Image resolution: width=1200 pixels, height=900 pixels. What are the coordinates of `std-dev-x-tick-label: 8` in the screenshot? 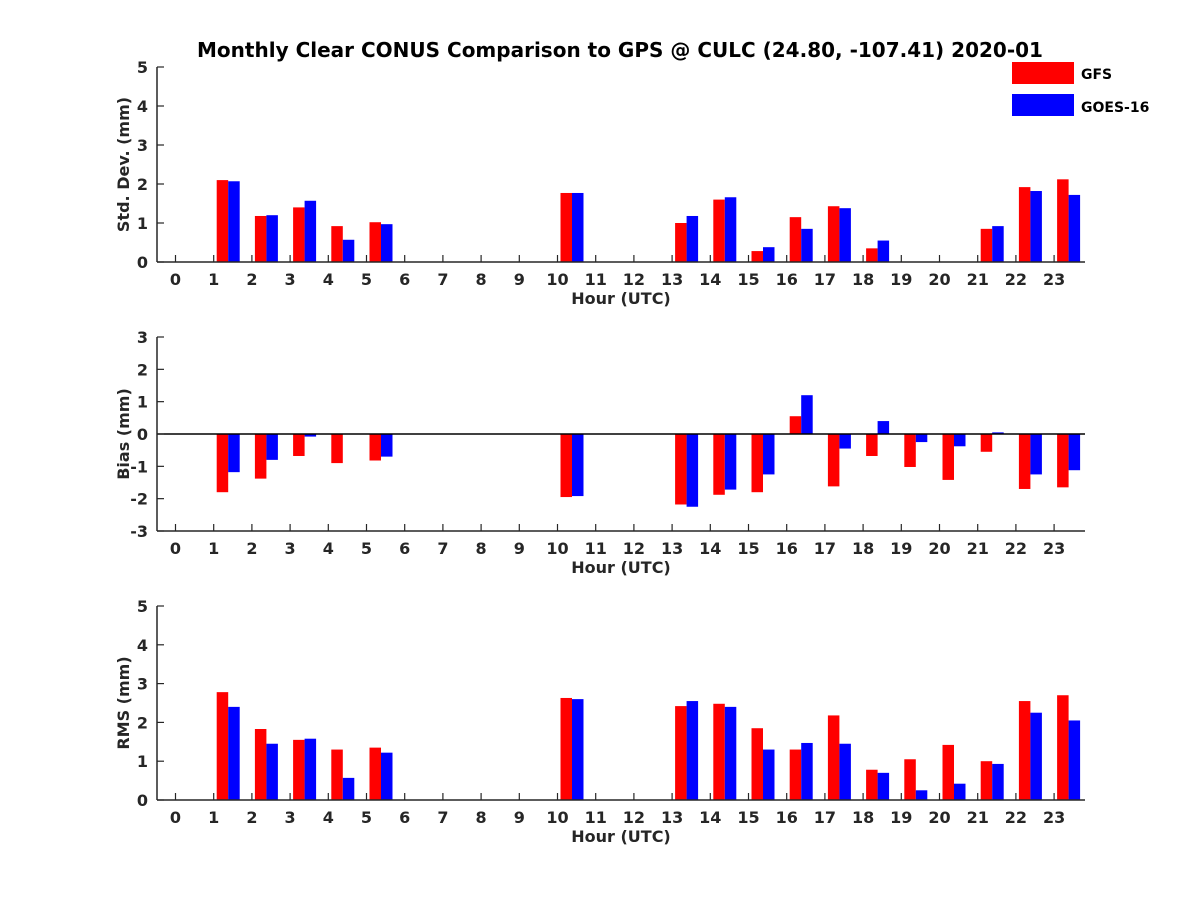 It's located at (481, 279).